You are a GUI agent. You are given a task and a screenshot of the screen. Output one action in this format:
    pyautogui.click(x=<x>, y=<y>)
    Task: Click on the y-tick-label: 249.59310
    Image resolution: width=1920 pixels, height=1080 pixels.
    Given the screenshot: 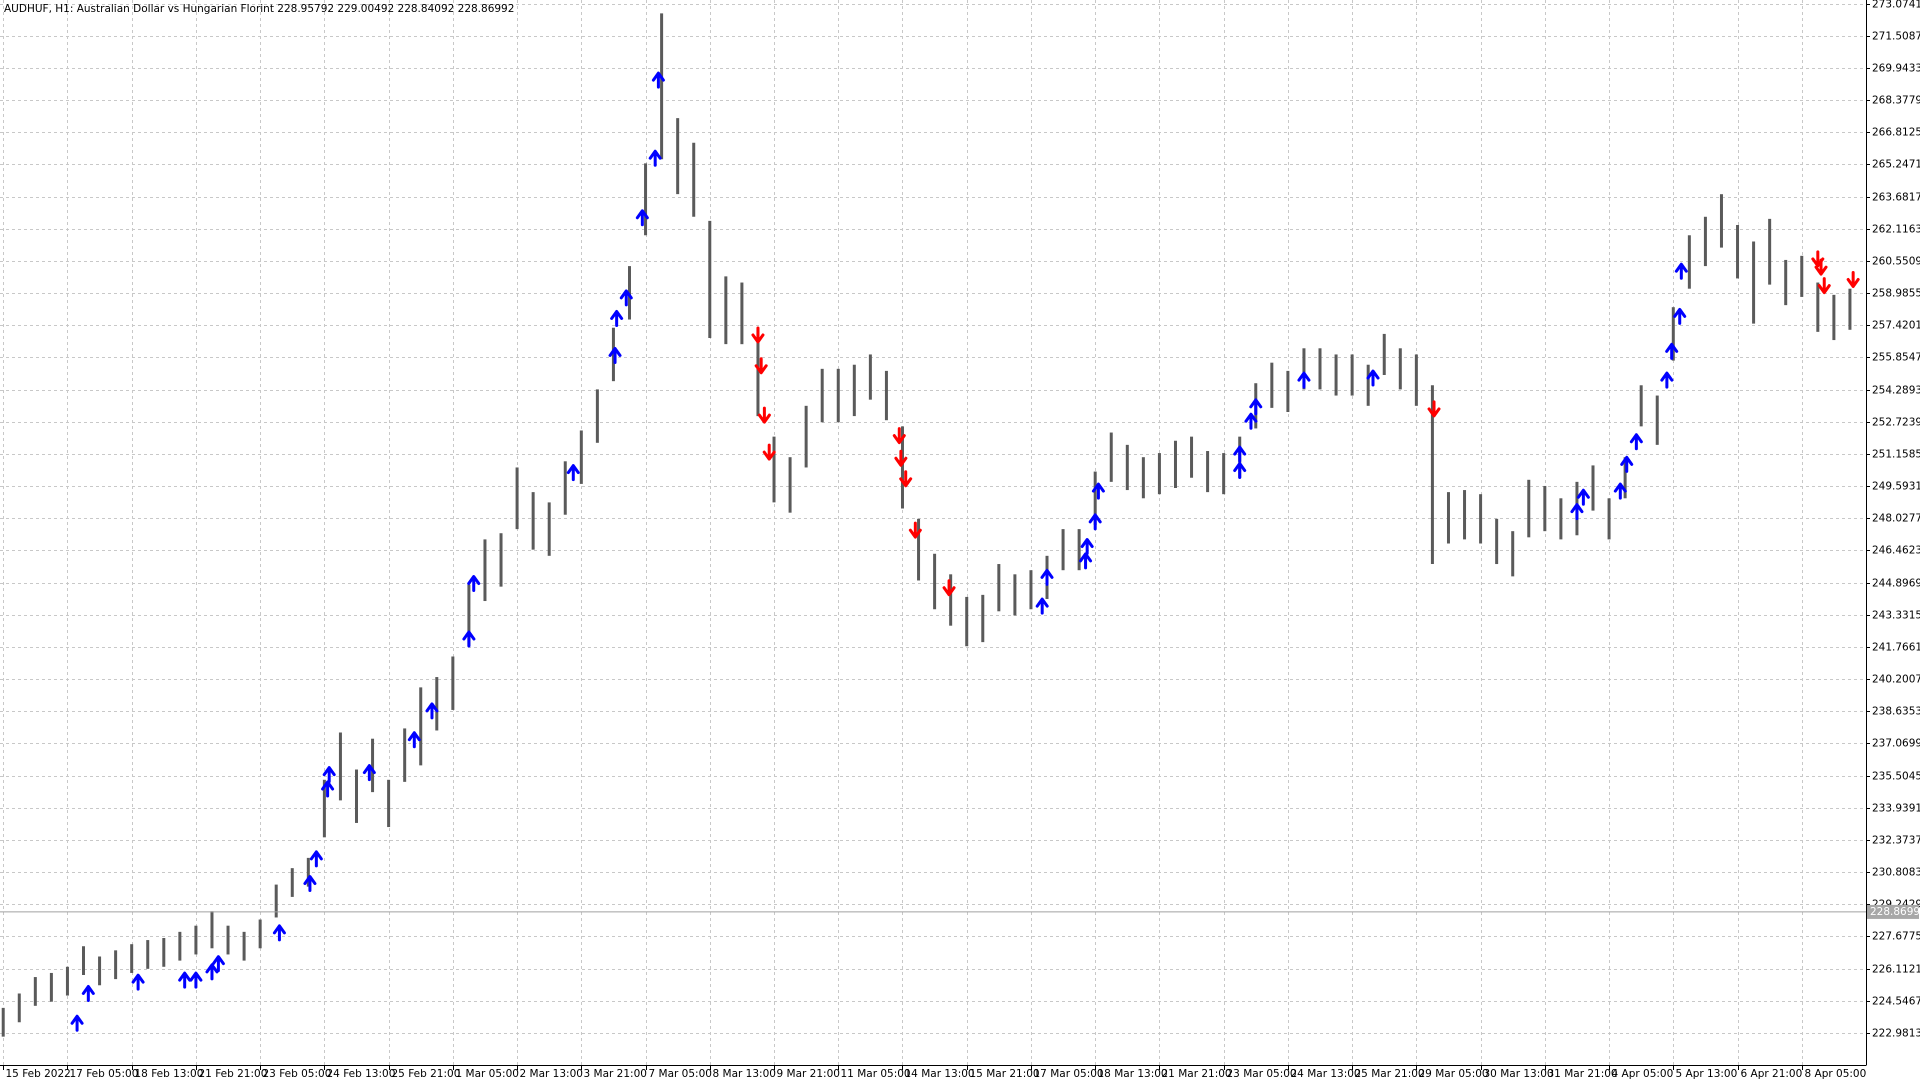 What is the action you would take?
    pyautogui.click(x=1896, y=487)
    